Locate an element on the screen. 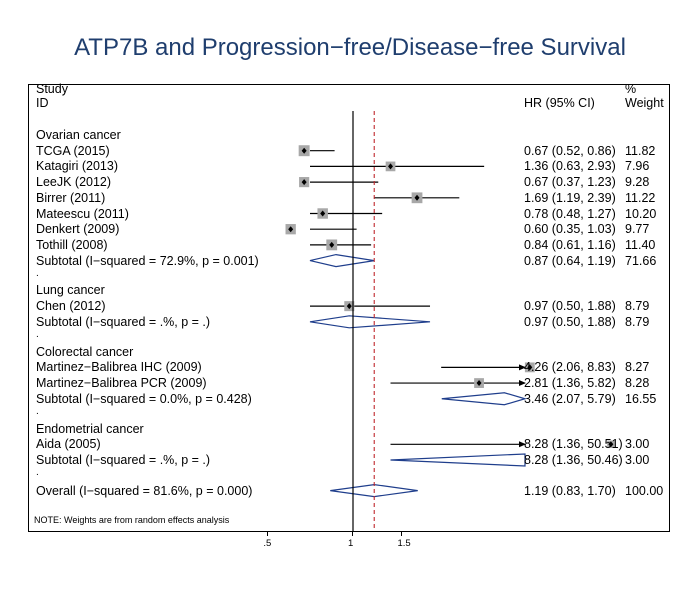 The height and width of the screenshot is (595, 700). study-hr: 4.26 (2.06, 8.83) is located at coordinates (570, 367).